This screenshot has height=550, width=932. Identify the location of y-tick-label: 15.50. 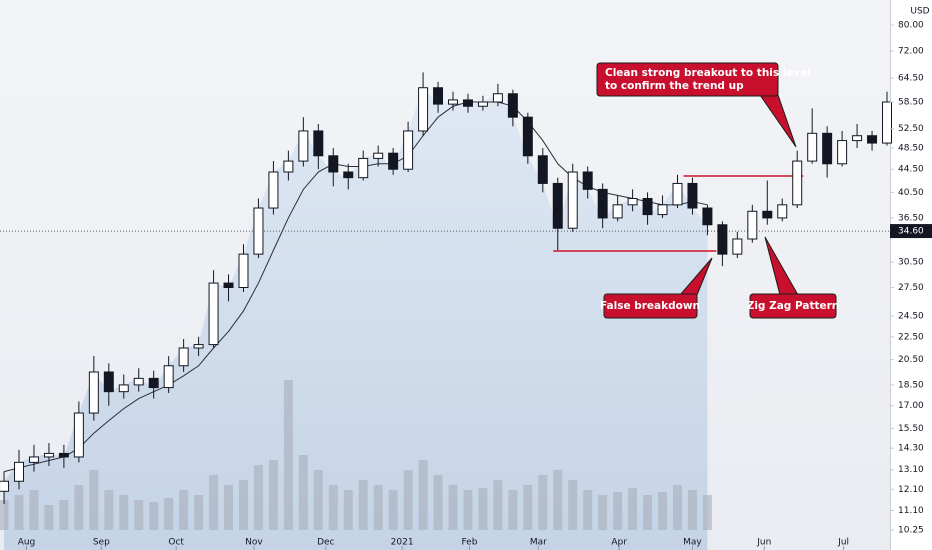
(911, 429).